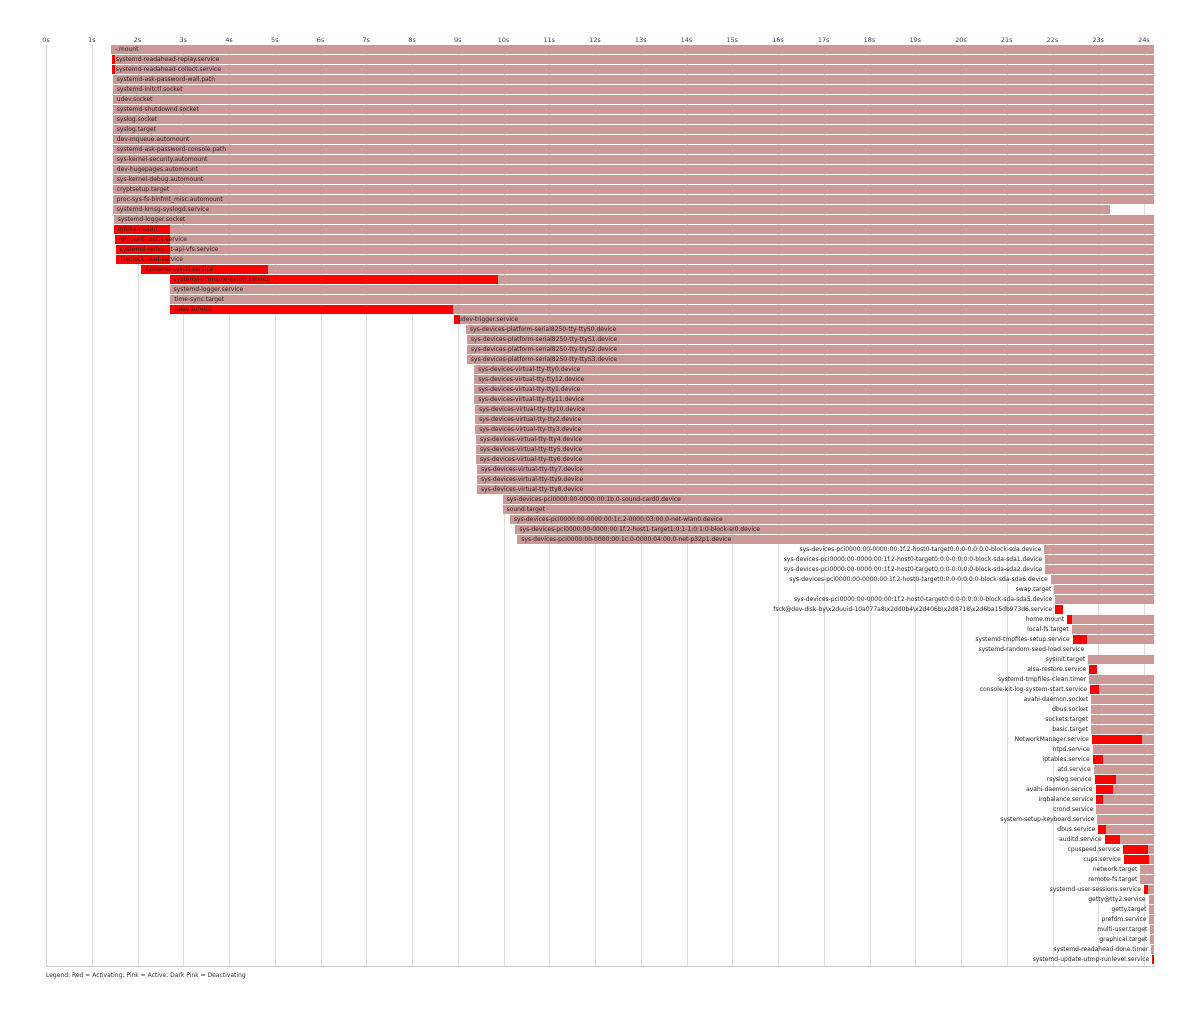  I want to click on unit-row: systemd-tmpfiles-clean.timer, so click(600, 679).